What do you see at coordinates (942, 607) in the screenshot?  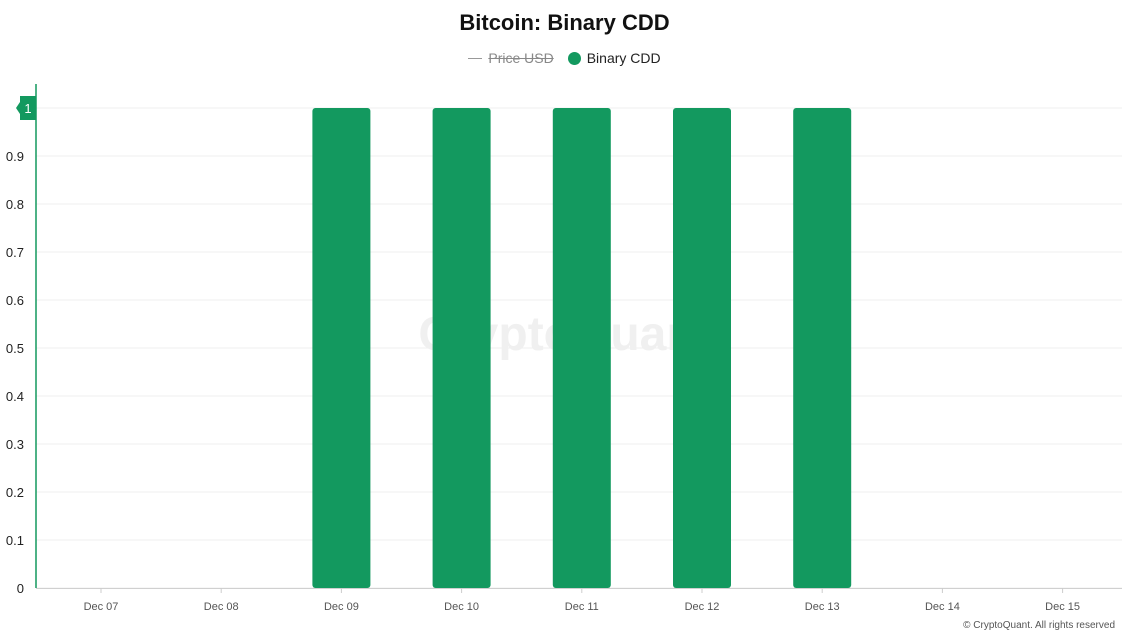 I see `x-tick-label: Dec 14` at bounding box center [942, 607].